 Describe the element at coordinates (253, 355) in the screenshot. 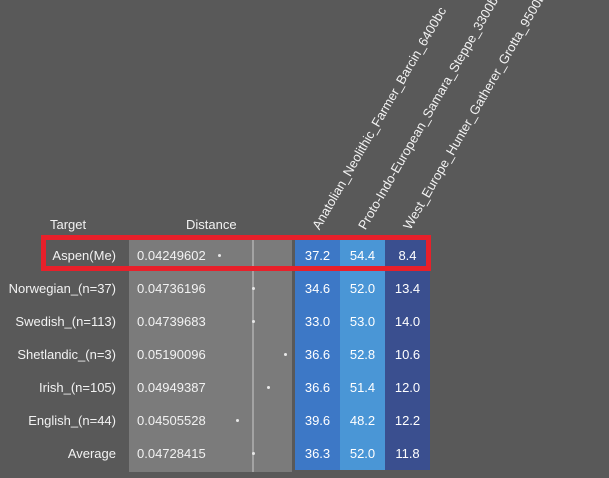

I see `distance-divider` at that location.